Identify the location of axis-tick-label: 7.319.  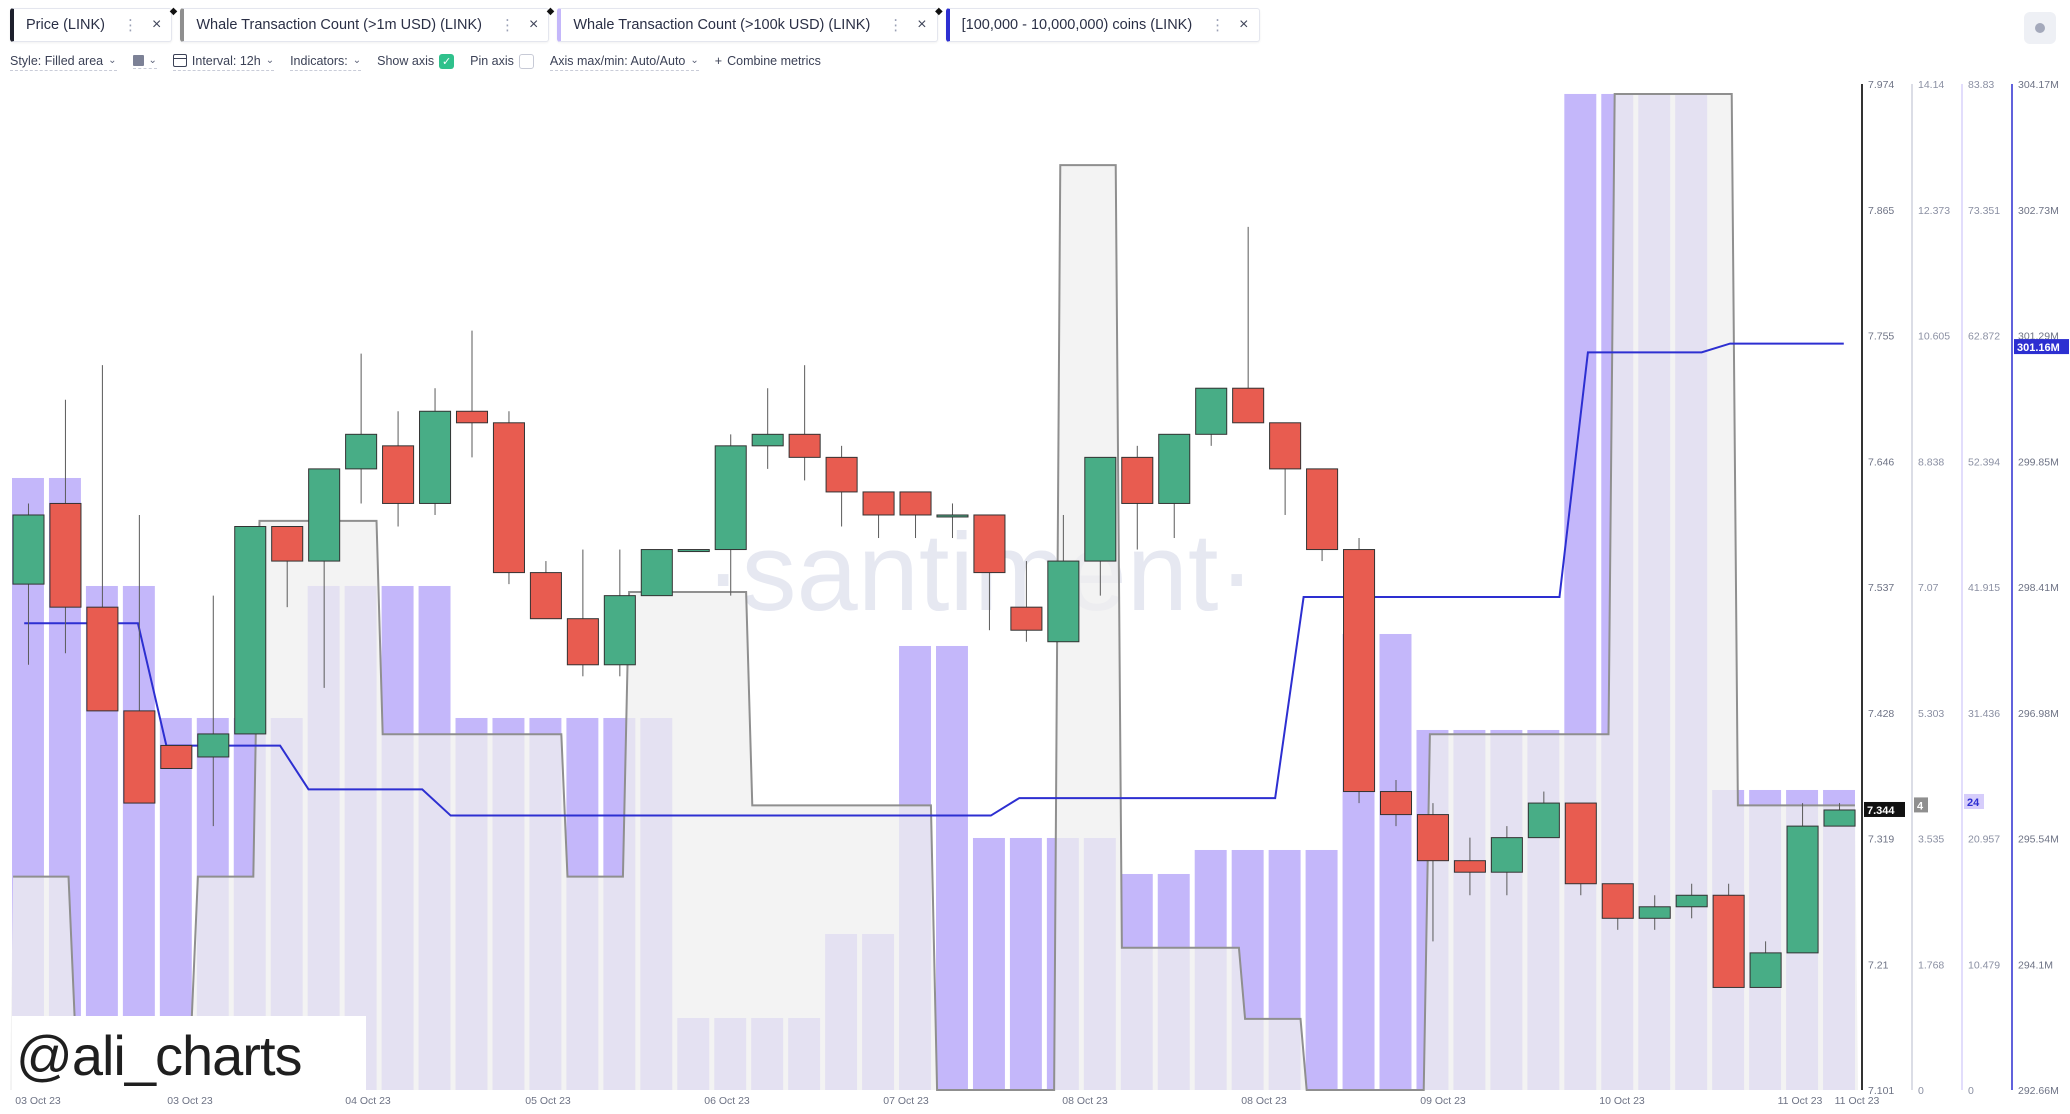
(1881, 840).